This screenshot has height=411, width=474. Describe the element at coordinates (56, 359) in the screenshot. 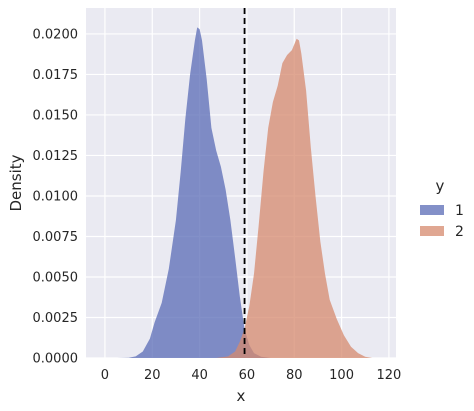

I see `y-tick-label: 0.0000` at that location.